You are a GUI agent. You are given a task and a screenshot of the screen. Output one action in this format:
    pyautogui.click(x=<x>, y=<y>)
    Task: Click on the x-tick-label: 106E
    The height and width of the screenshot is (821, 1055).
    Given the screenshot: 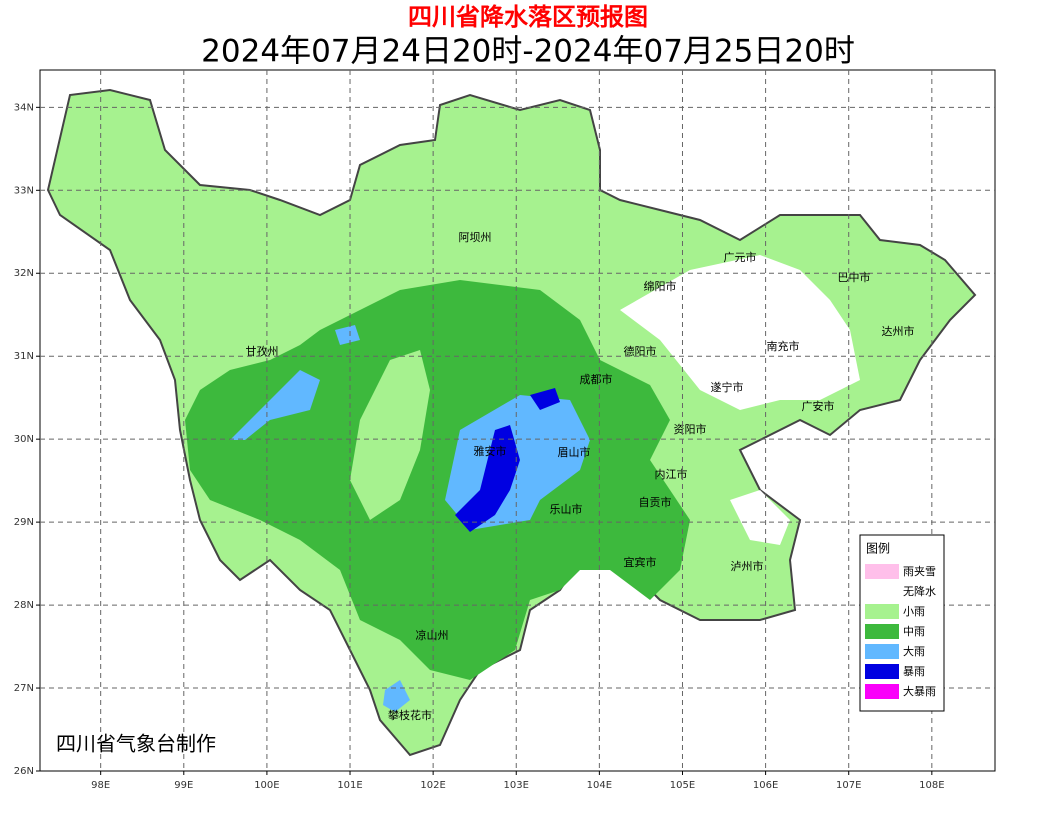 What is the action you would take?
    pyautogui.click(x=765, y=785)
    